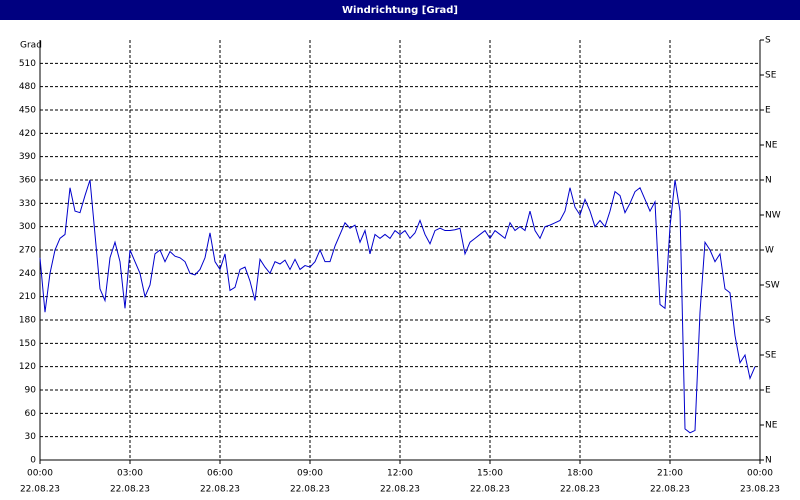 The height and width of the screenshot is (500, 800). What do you see at coordinates (27, 344) in the screenshot?
I see `y-tick-label: 150` at bounding box center [27, 344].